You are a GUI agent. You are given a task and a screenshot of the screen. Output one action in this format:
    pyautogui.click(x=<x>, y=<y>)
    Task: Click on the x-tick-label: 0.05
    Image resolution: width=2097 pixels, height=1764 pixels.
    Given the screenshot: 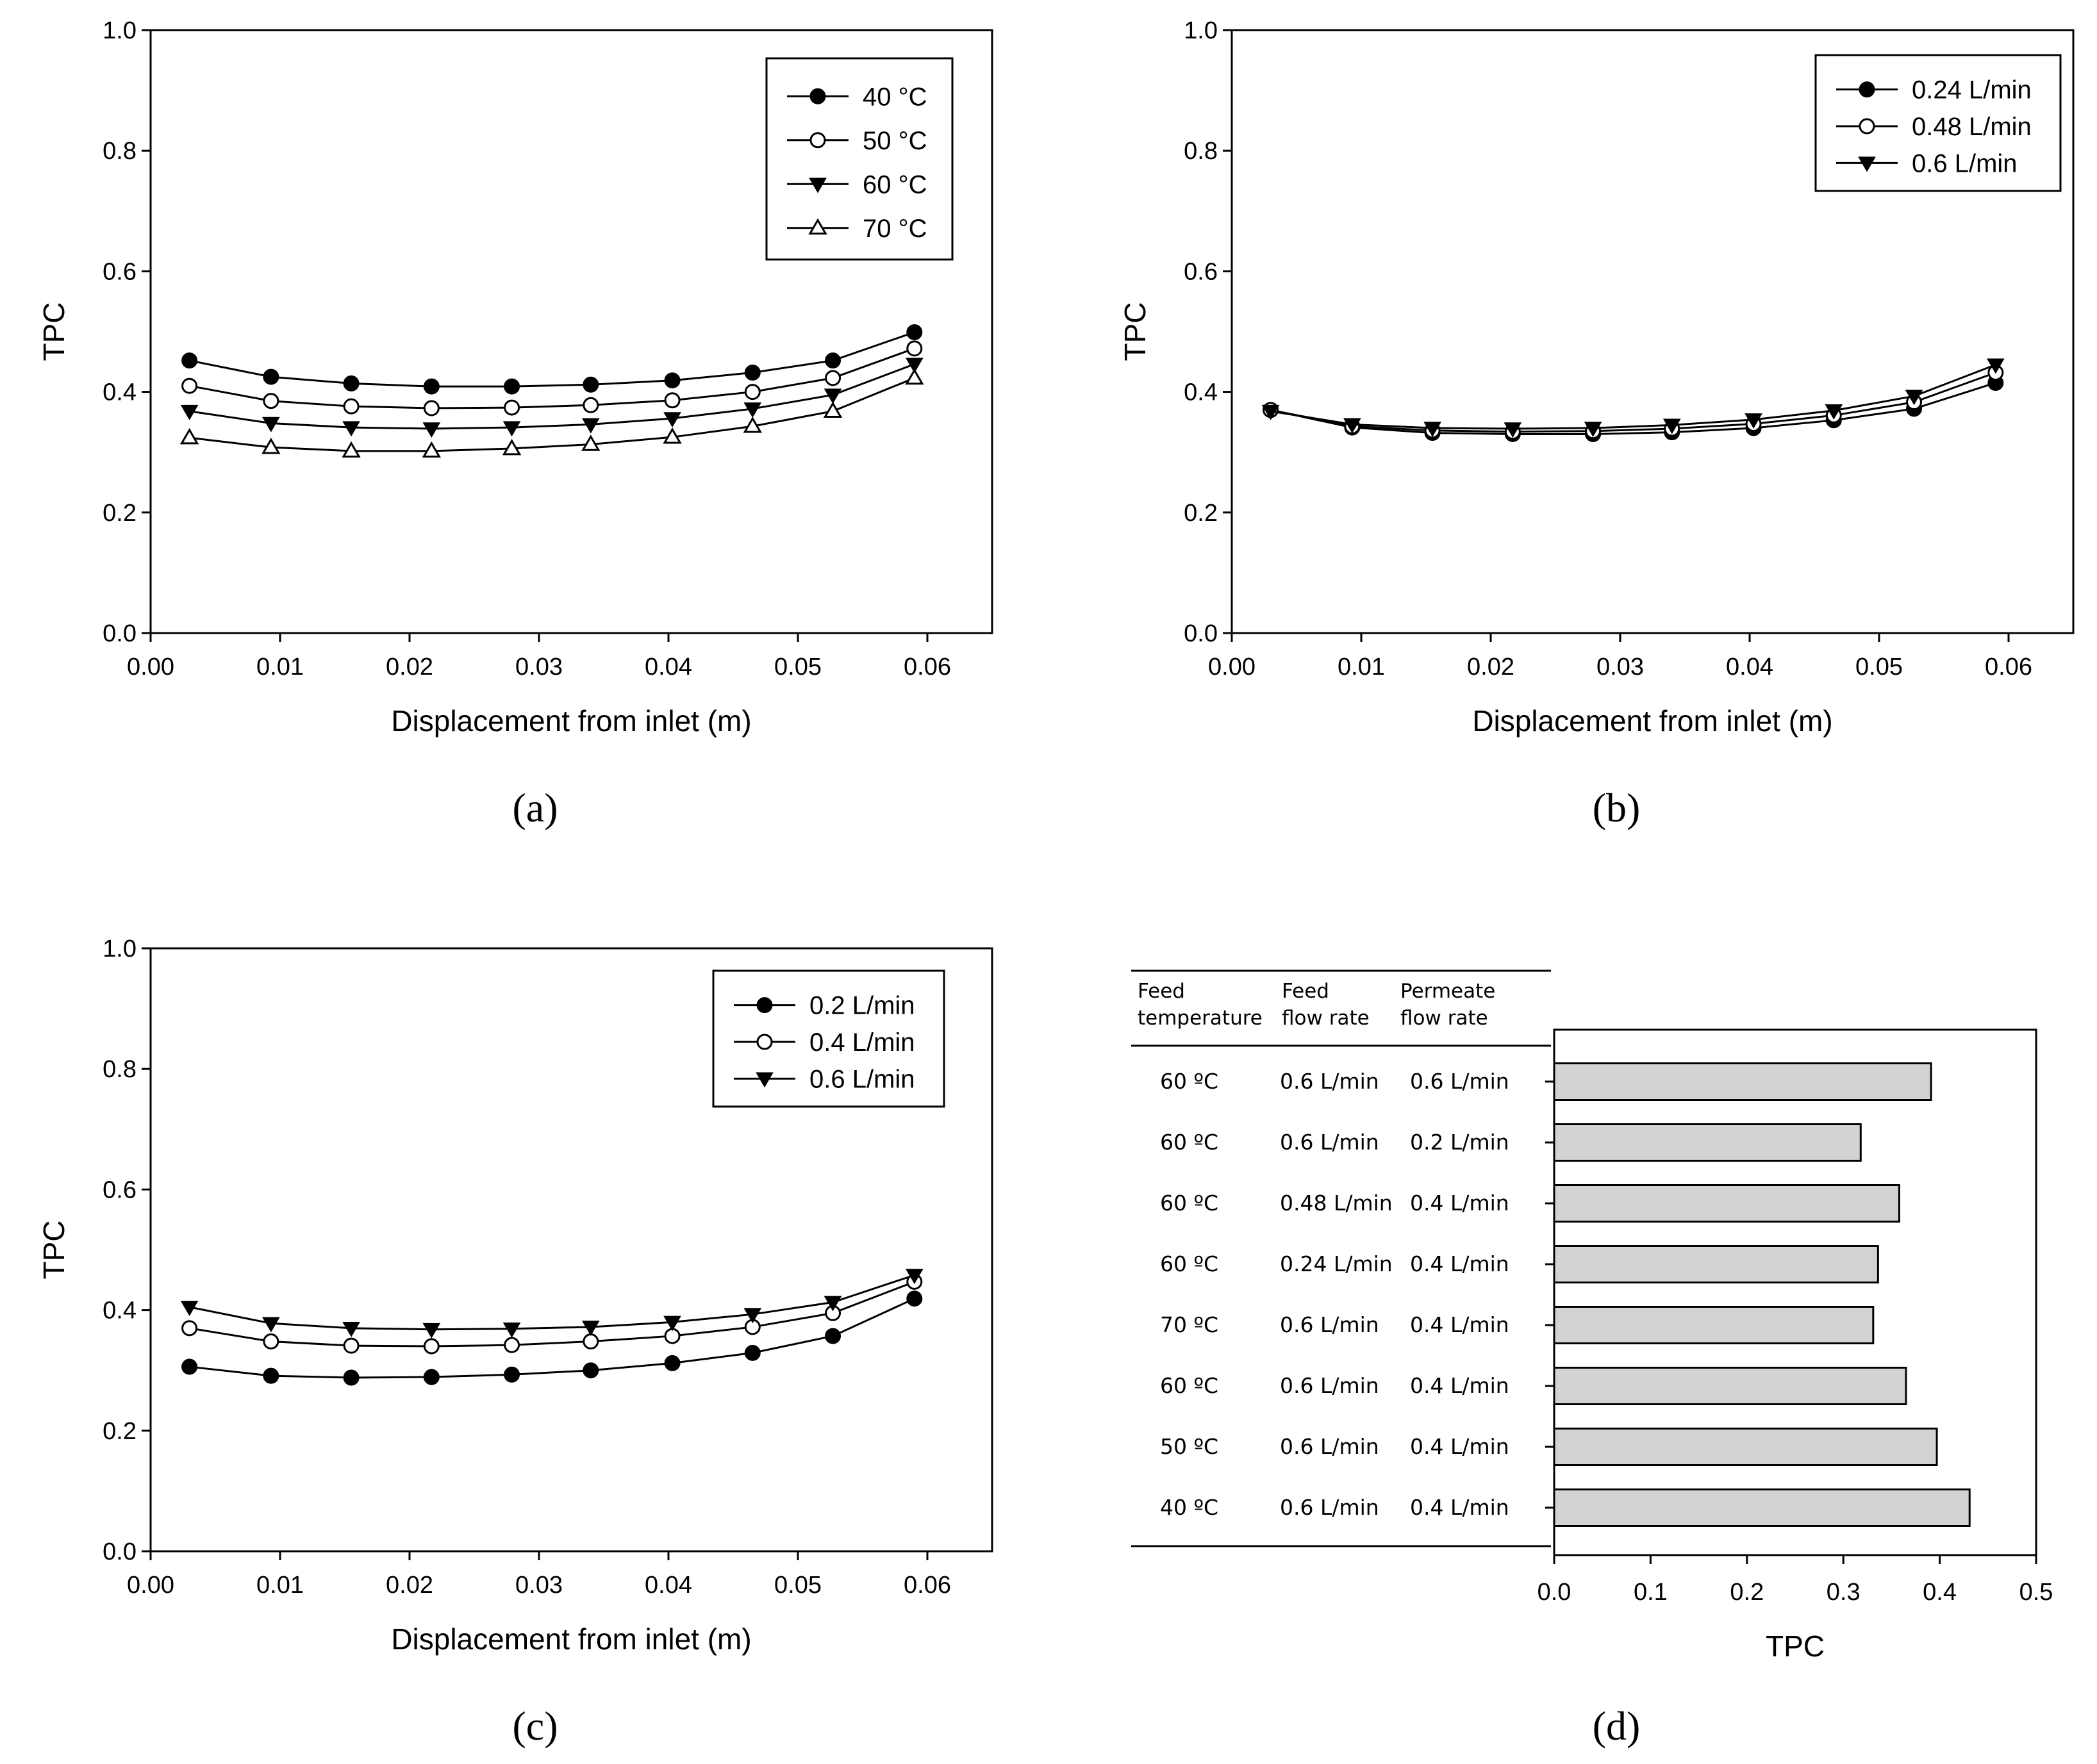 What is the action you would take?
    pyautogui.click(x=1879, y=667)
    